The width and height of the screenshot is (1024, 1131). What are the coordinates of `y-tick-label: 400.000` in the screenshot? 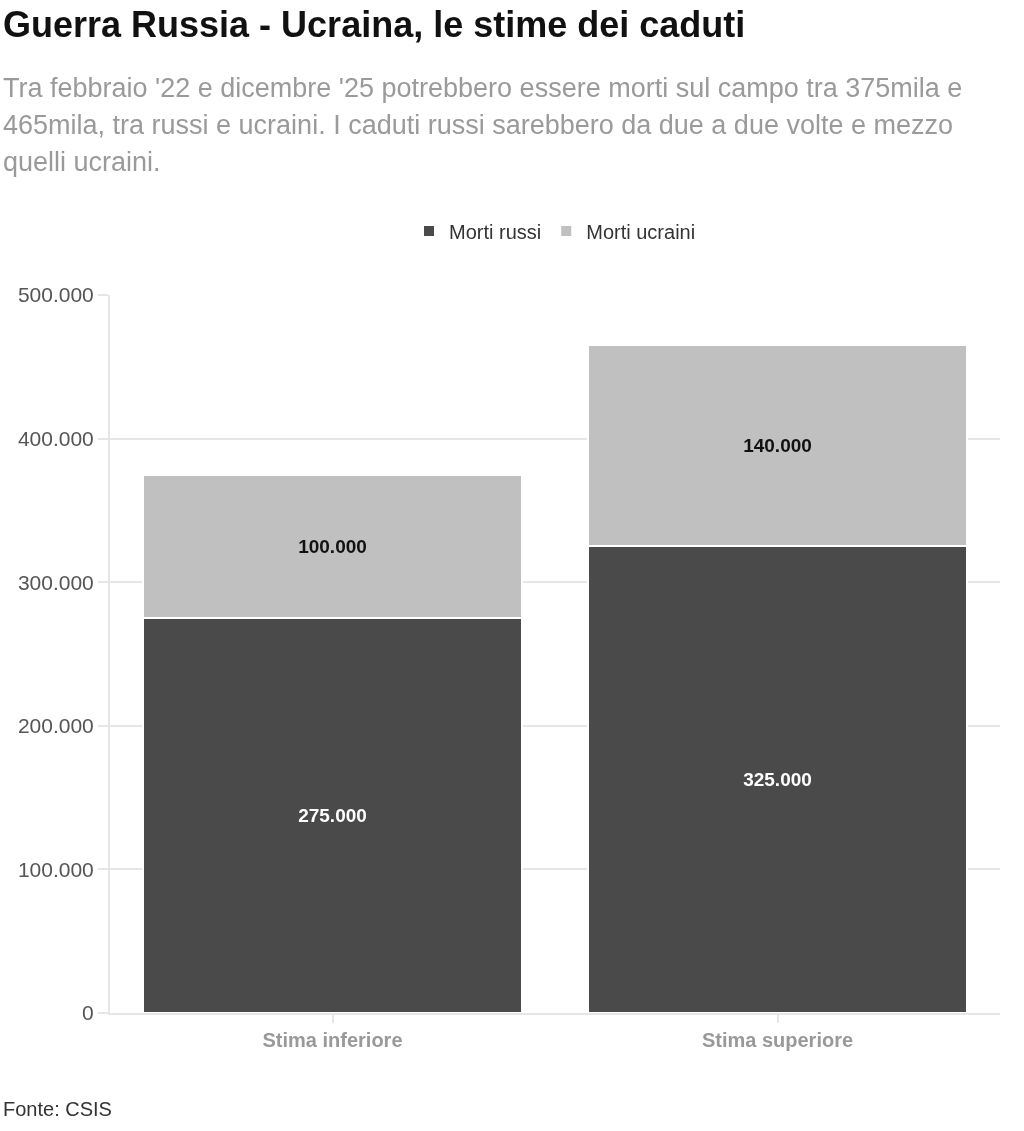 It's located at (55, 438).